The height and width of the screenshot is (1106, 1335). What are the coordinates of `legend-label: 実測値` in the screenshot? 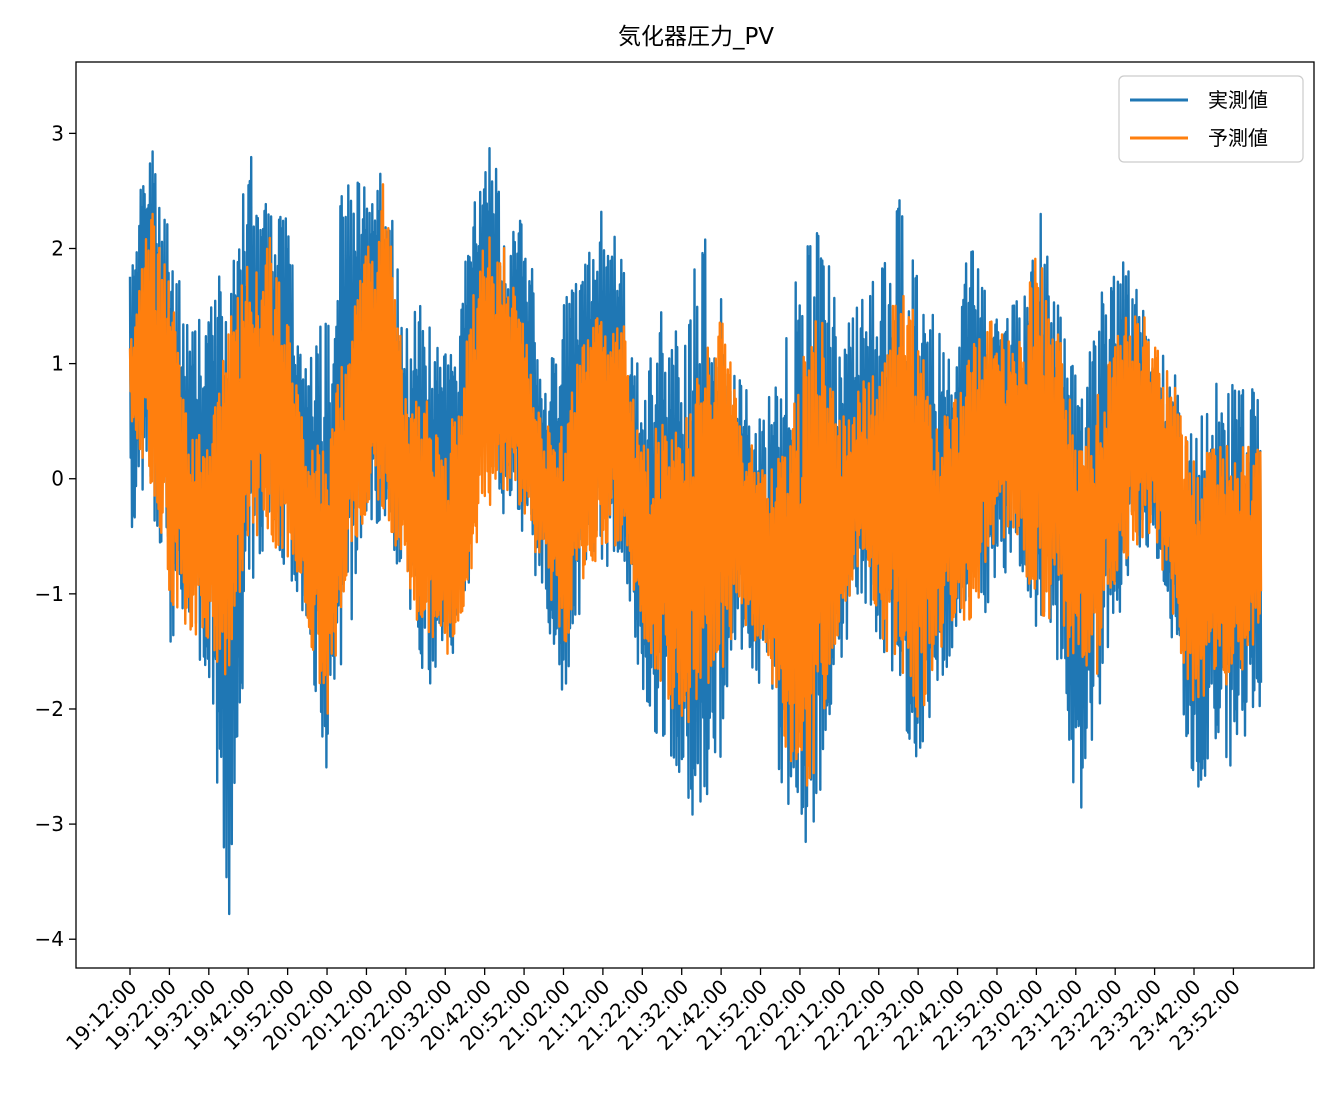 It's located at (1238, 100).